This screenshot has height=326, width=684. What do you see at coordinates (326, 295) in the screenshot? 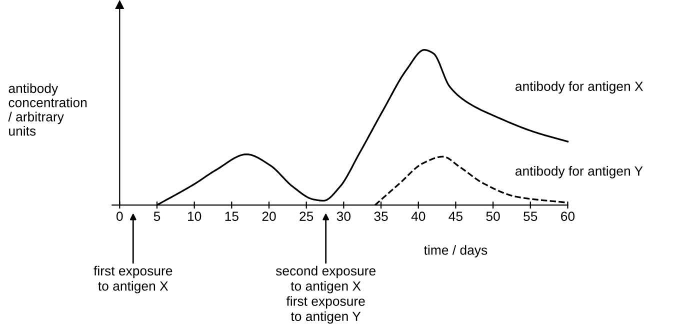
I see `text: second exposure to antigen X first exposure to antigen Y` at bounding box center [326, 295].